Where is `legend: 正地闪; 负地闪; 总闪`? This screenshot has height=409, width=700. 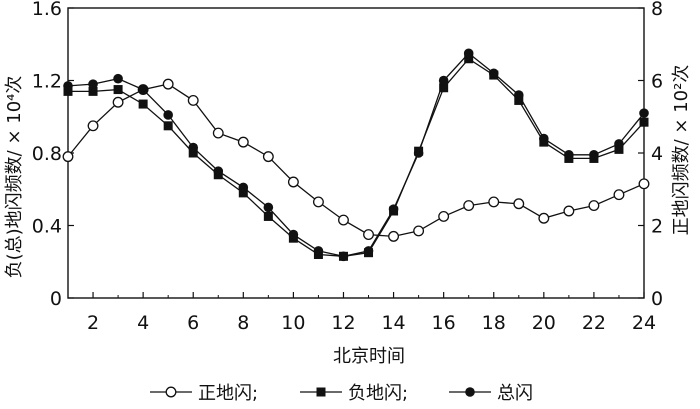
legend: 正地闪; 负地闪; 总闪 is located at coordinates (341, 393).